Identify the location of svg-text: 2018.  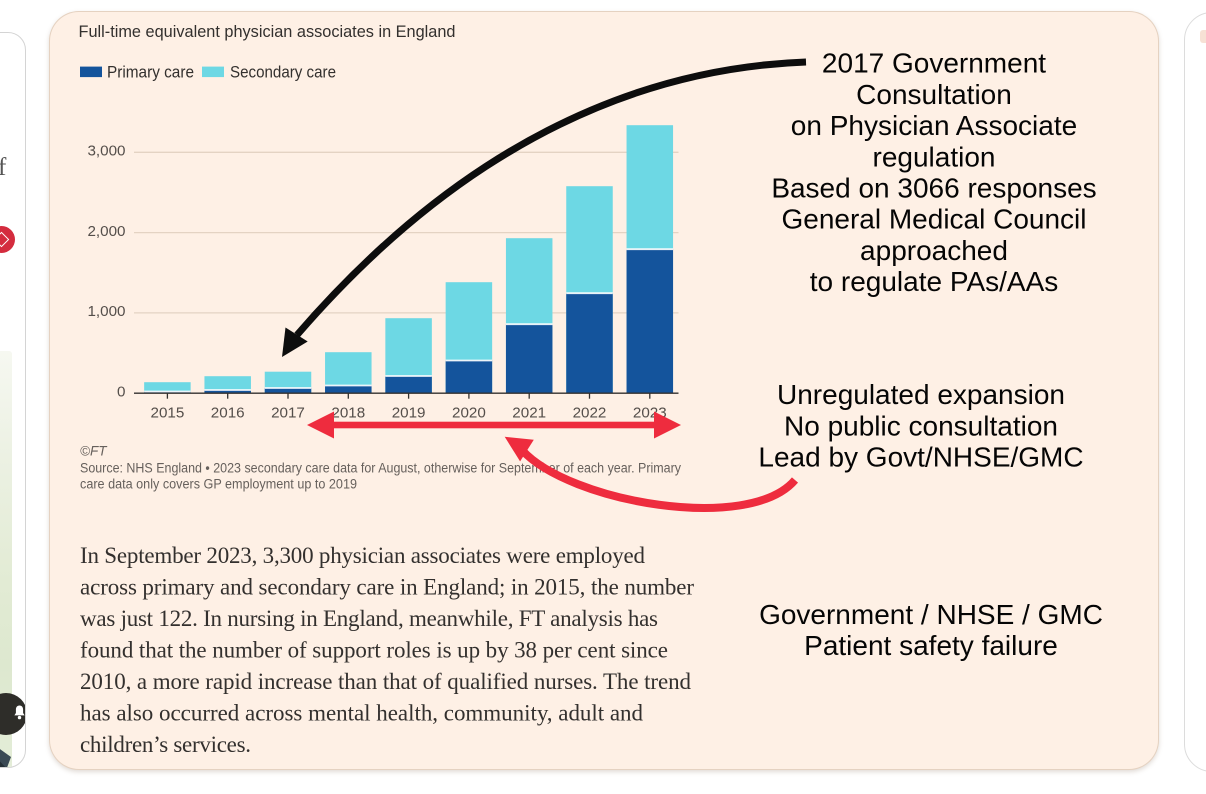
(348, 412).